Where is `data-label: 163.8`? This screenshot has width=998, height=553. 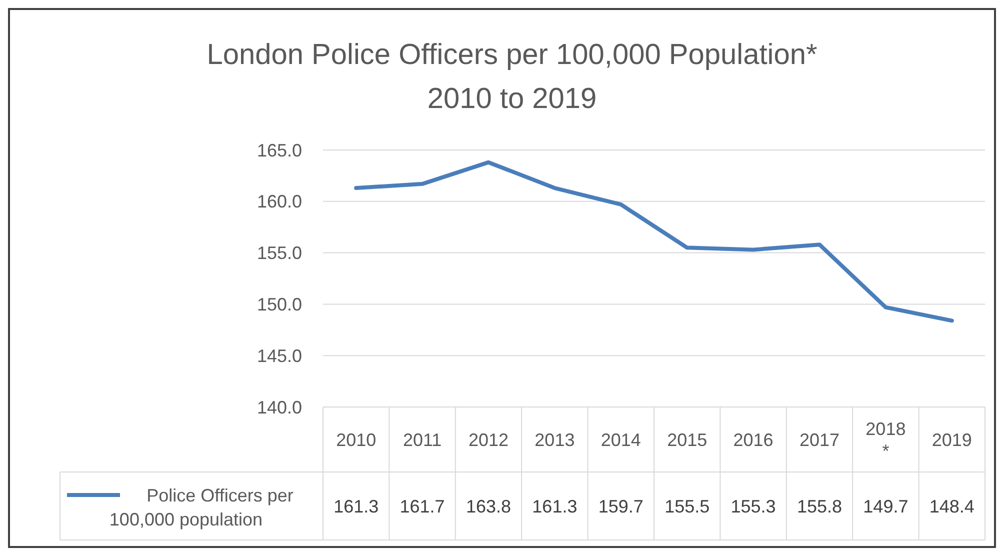
data-label: 163.8 is located at coordinates (489, 506).